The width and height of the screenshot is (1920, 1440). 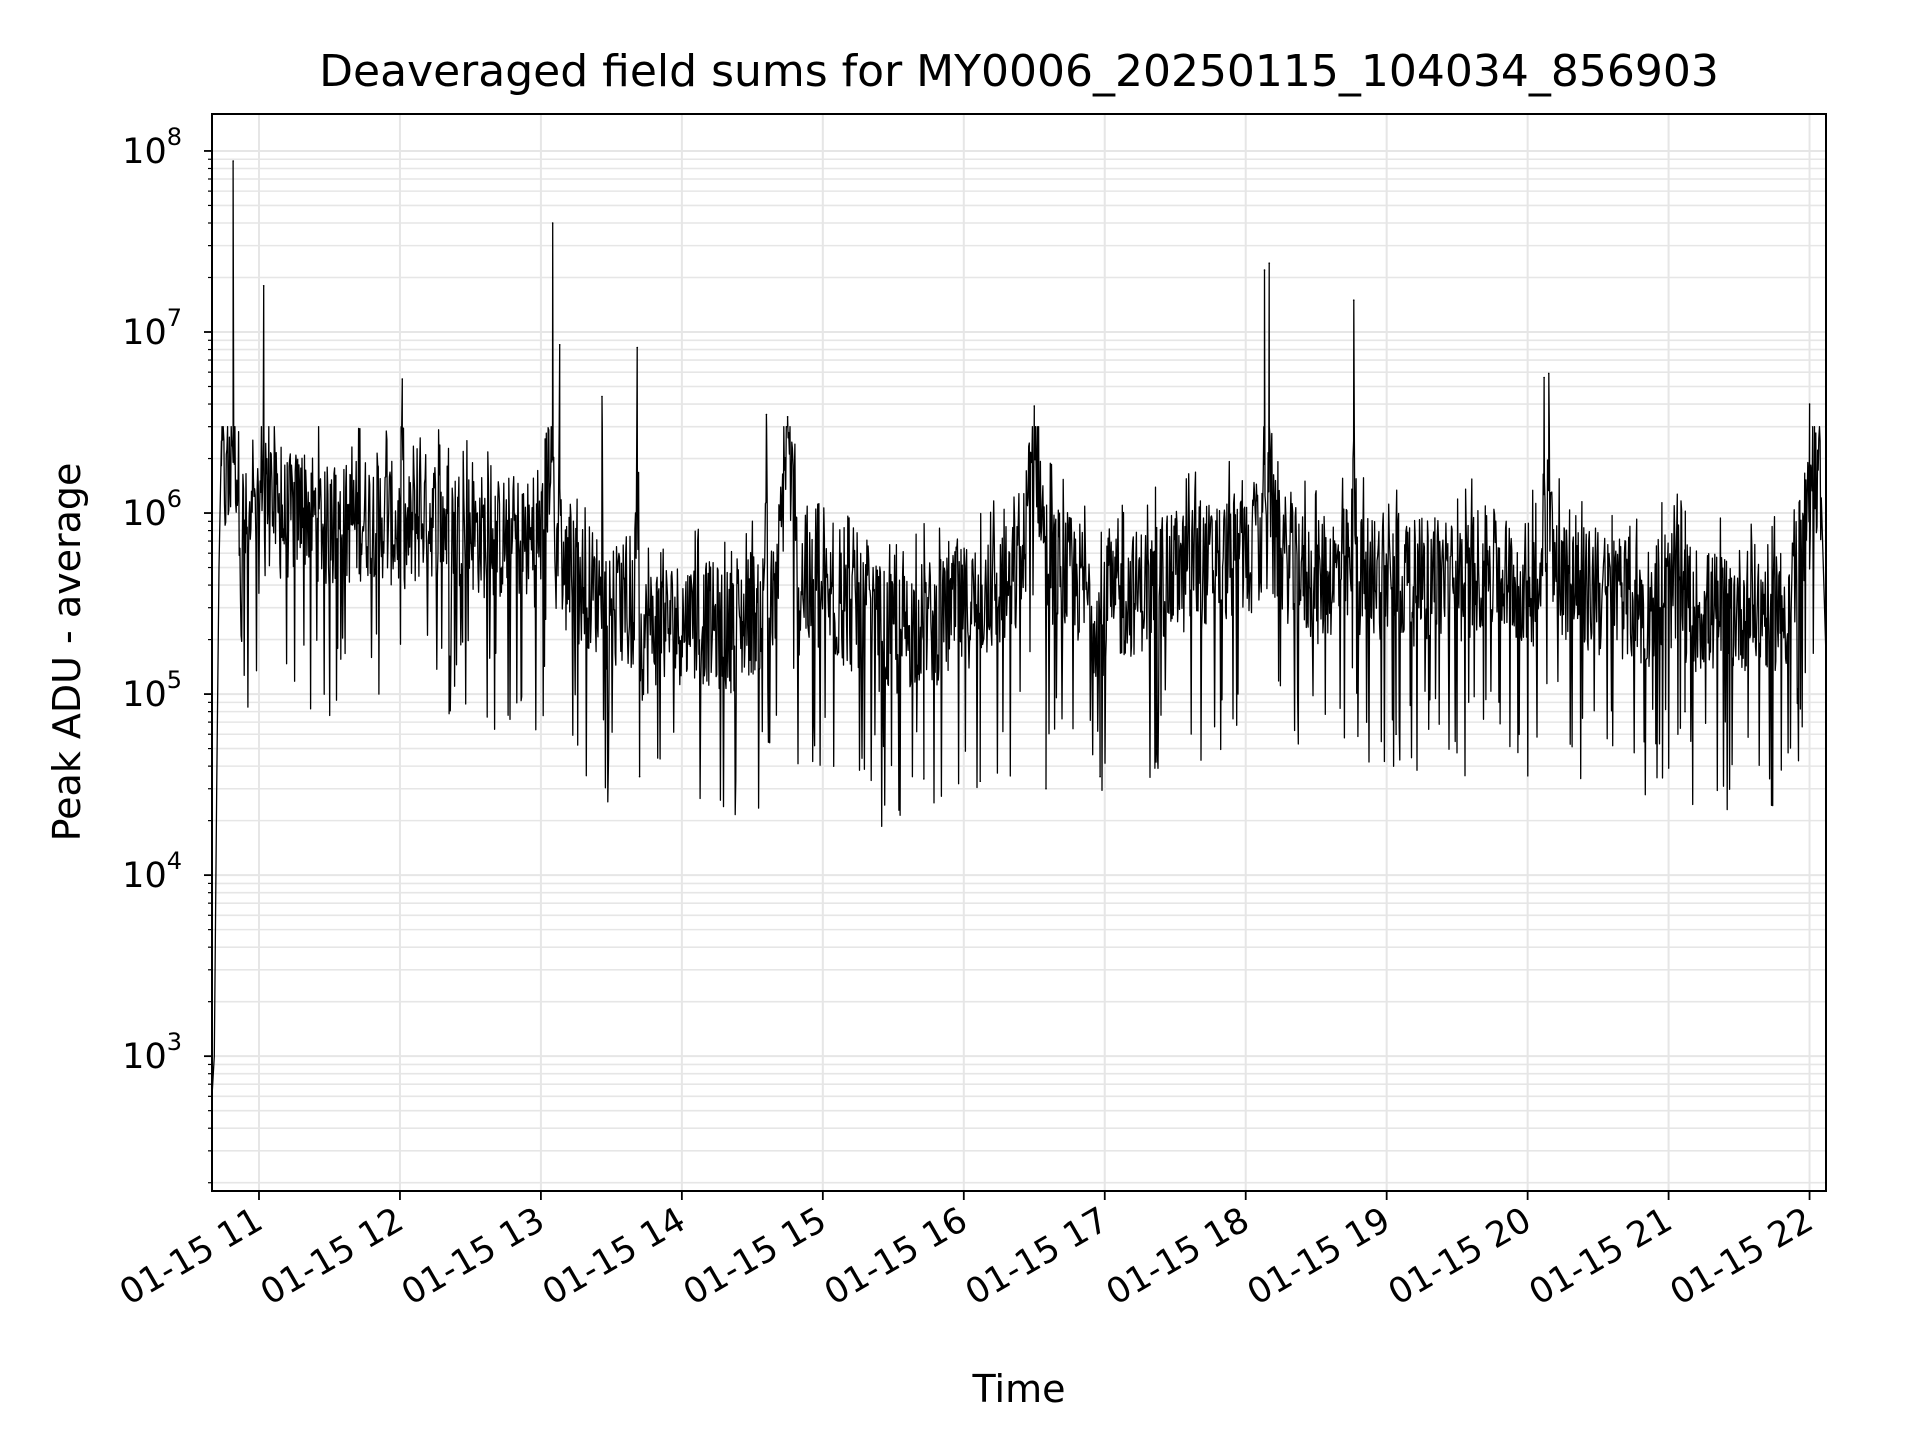 What do you see at coordinates (152, 509) in the screenshot?
I see `y-tick-label: 10⁶` at bounding box center [152, 509].